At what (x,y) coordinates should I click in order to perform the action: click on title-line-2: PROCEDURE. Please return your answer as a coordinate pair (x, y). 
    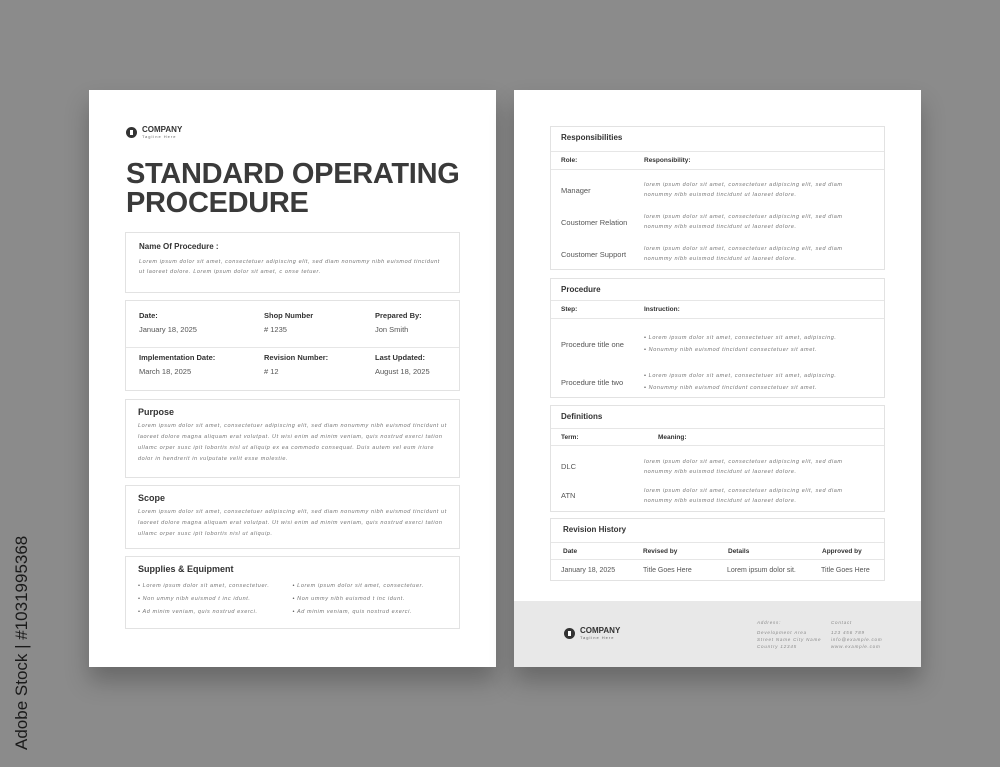
    Looking at the image, I should click on (217, 203).